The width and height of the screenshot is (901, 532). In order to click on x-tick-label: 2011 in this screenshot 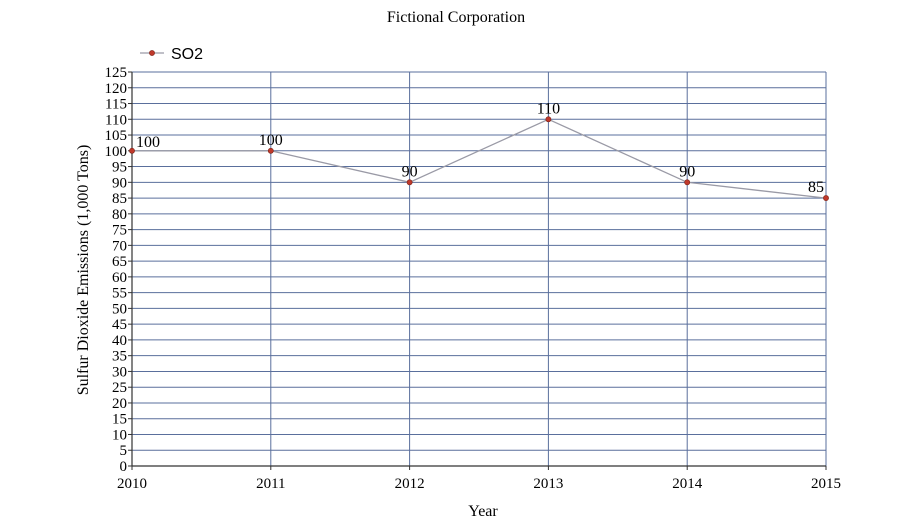, I will do `click(270, 484)`.